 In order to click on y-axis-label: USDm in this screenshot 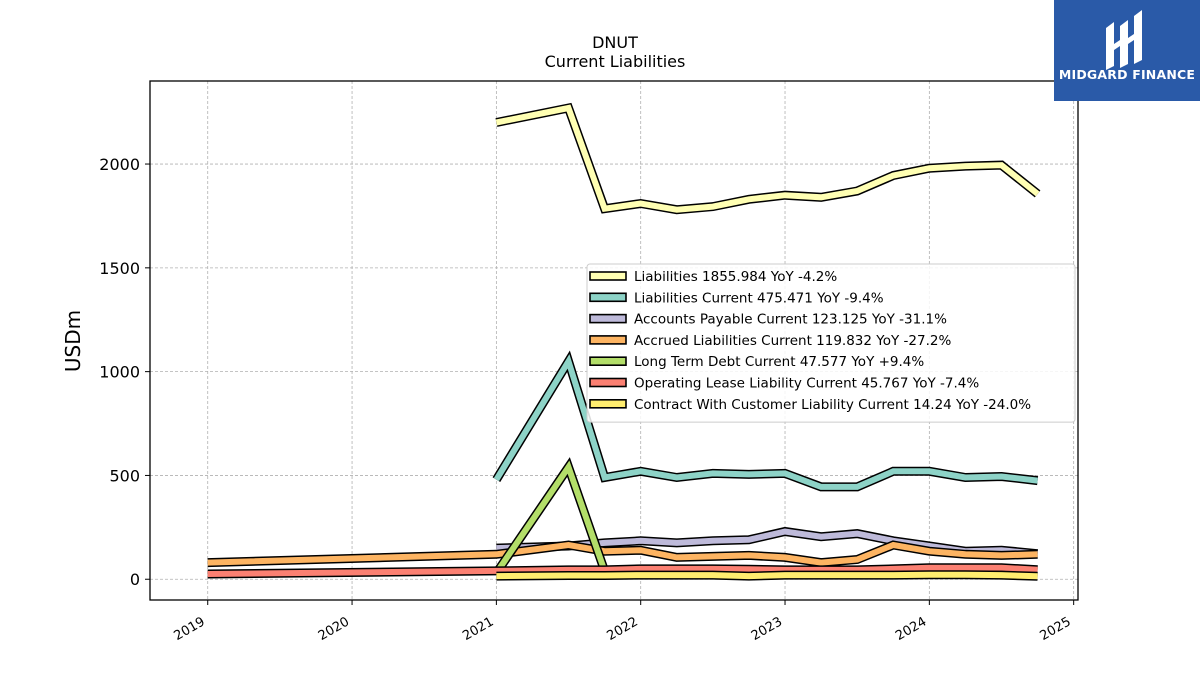, I will do `click(73, 341)`.